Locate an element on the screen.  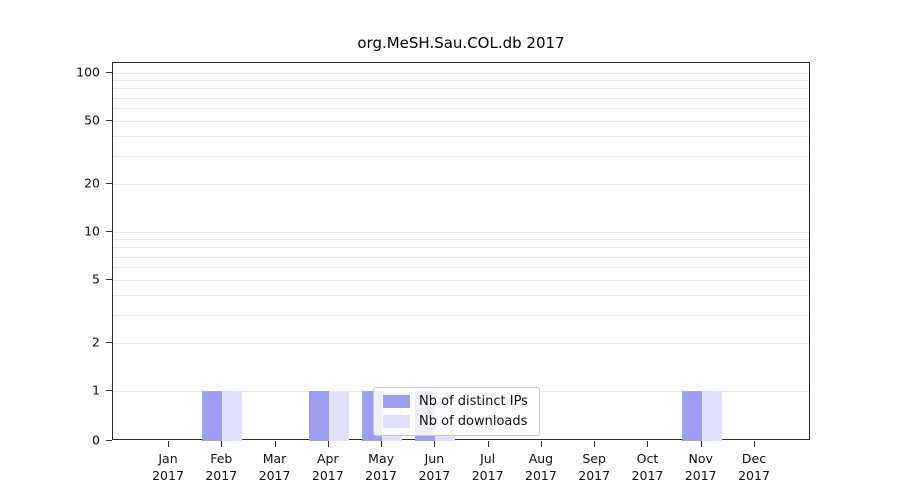
y-tick-label-2: 2 is located at coordinates (96, 342).